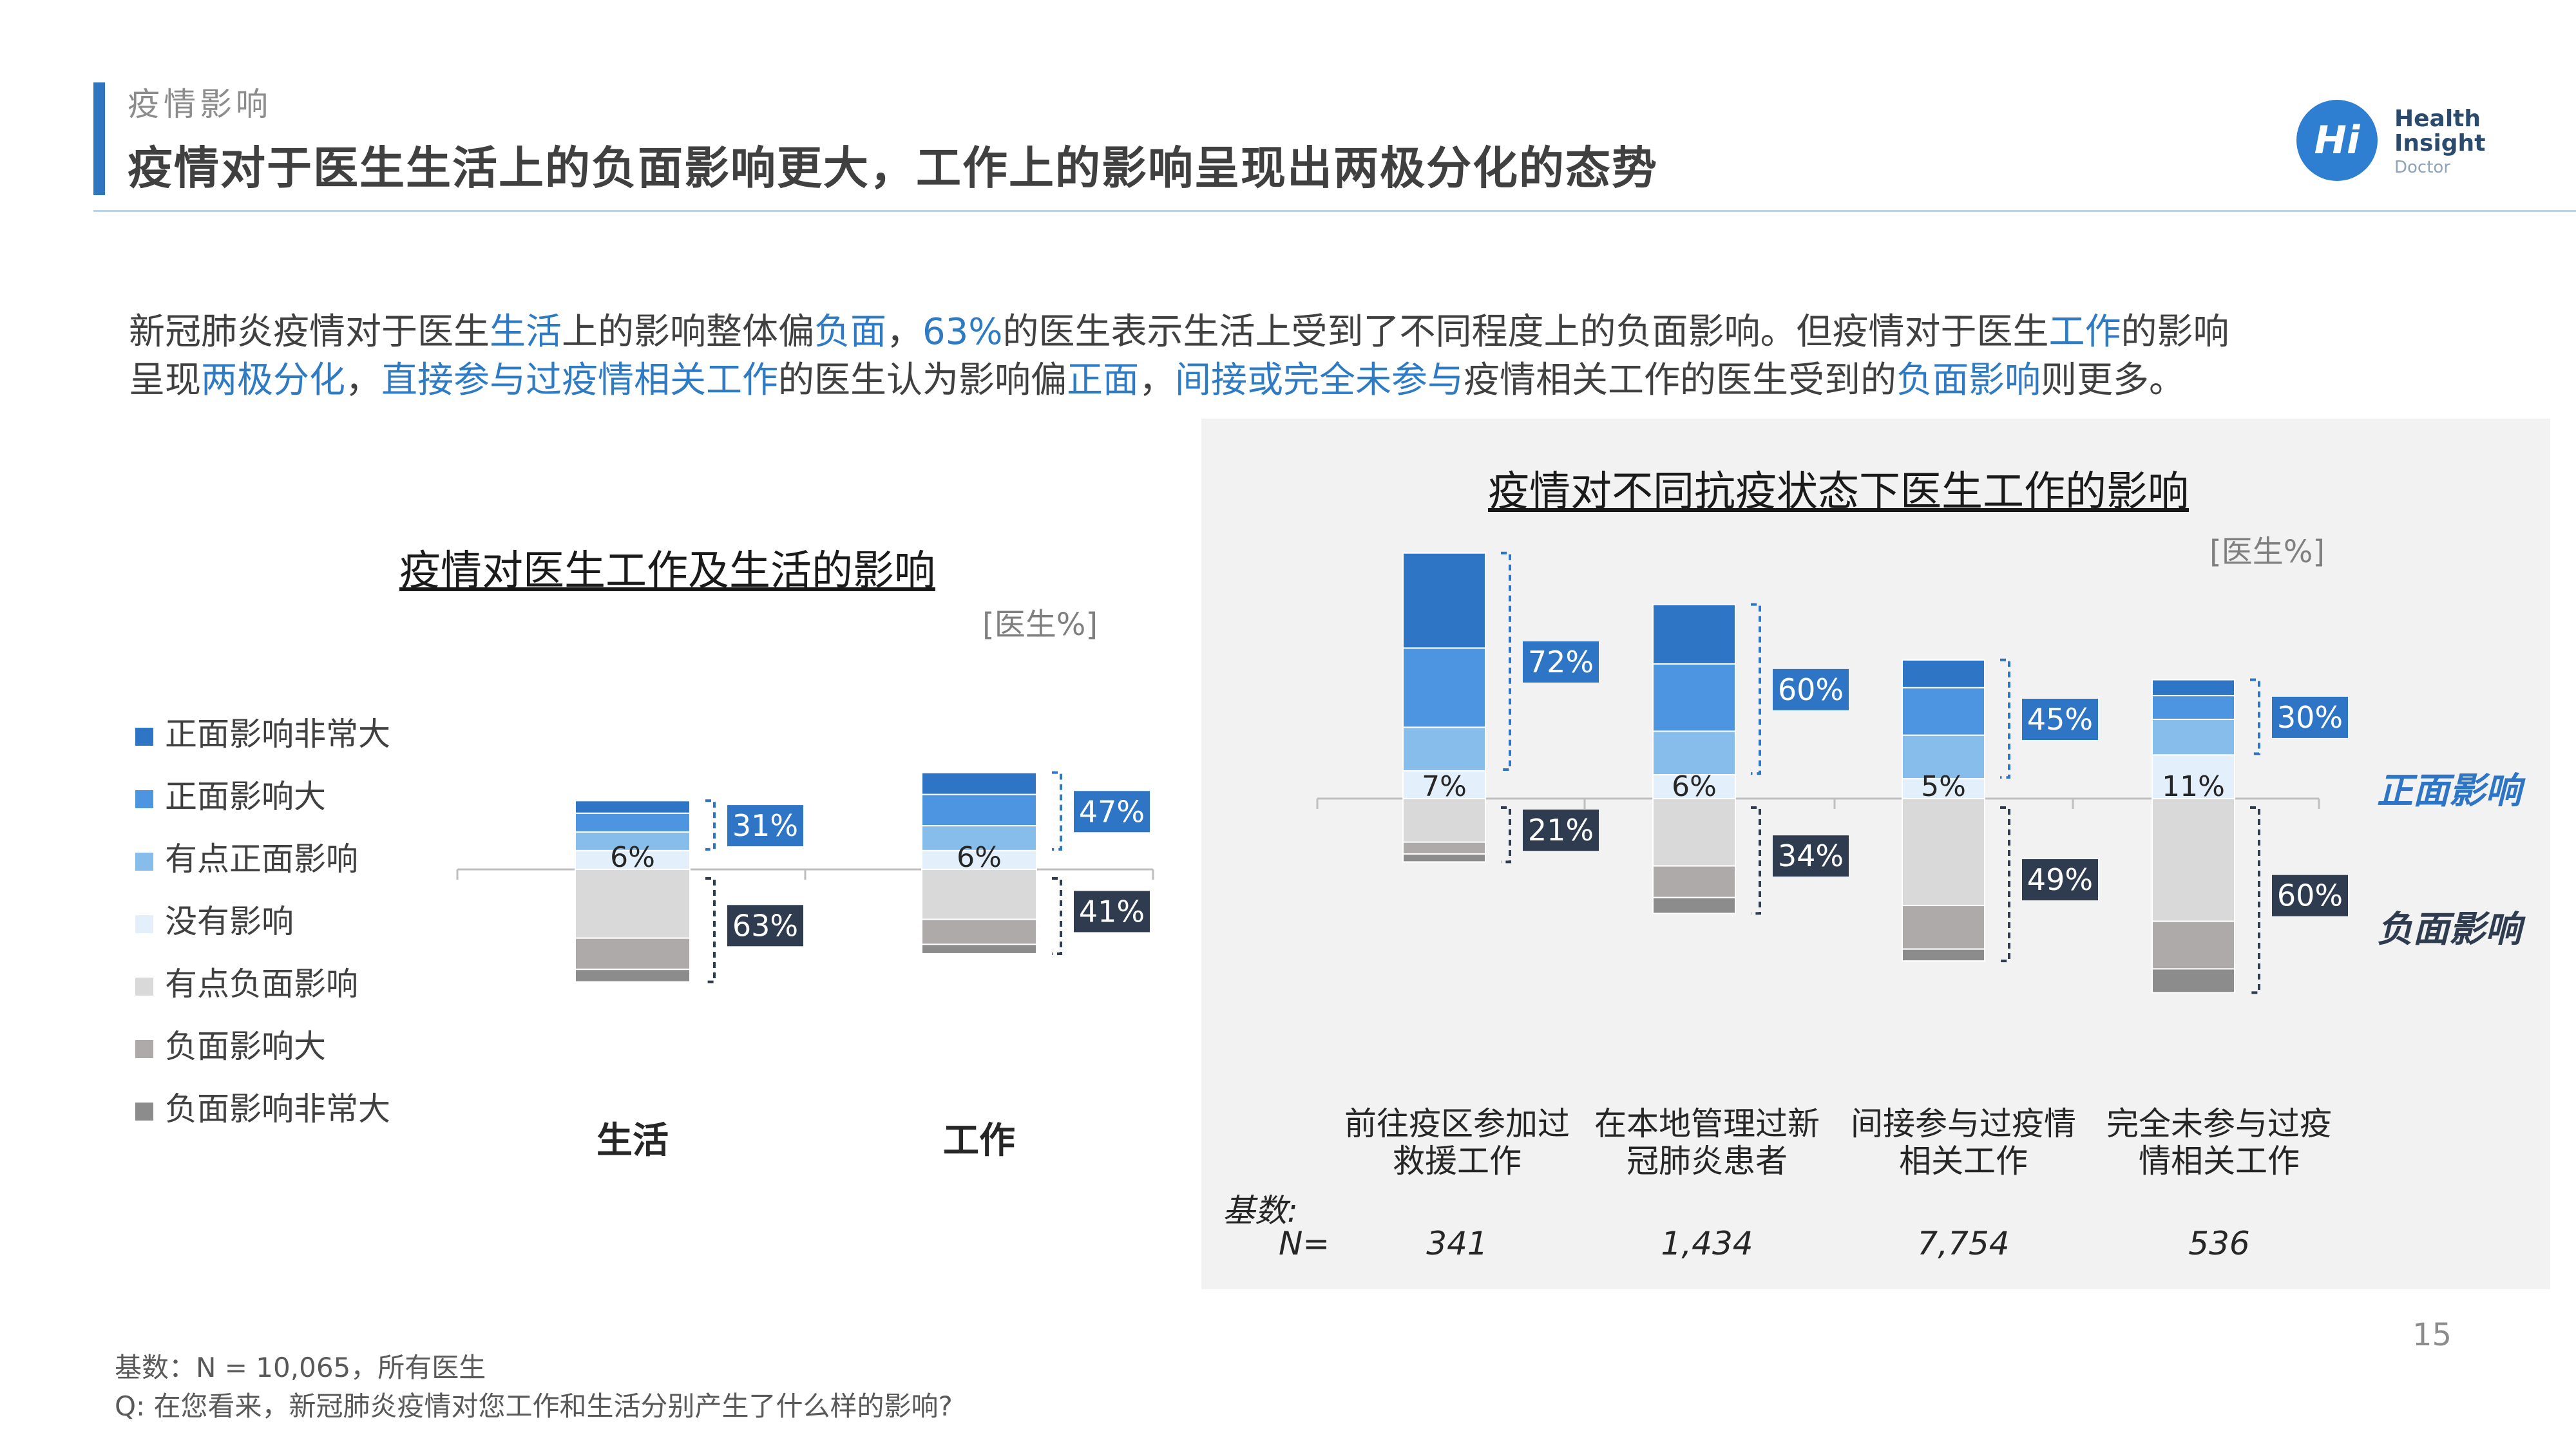 The height and width of the screenshot is (1449, 2576). Describe the element at coordinates (2193, 786) in the screenshot. I see `neutral-label: 11%` at that location.